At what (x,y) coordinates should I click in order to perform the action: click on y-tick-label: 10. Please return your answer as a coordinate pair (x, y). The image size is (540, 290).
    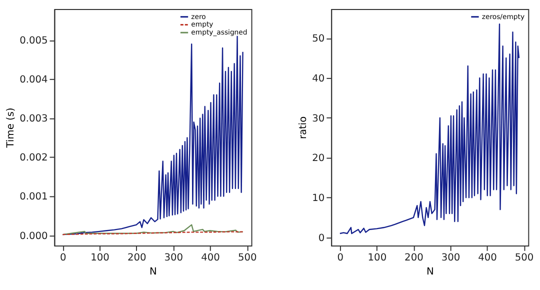
    Looking at the image, I should click on (318, 198).